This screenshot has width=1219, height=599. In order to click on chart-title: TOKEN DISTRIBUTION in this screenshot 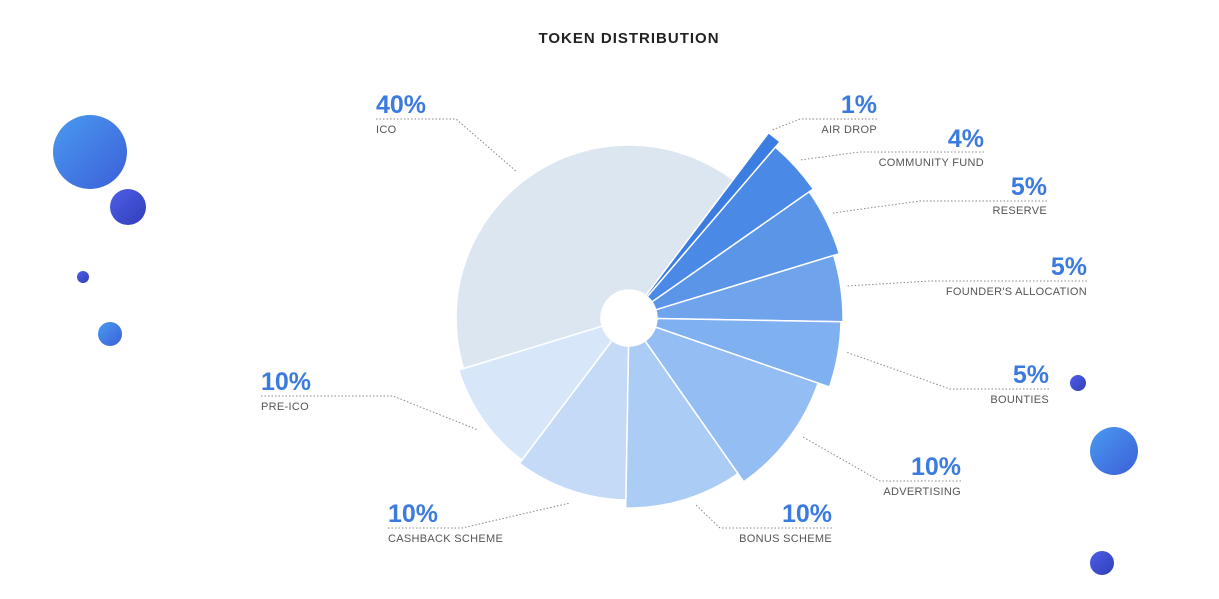, I will do `click(628, 38)`.